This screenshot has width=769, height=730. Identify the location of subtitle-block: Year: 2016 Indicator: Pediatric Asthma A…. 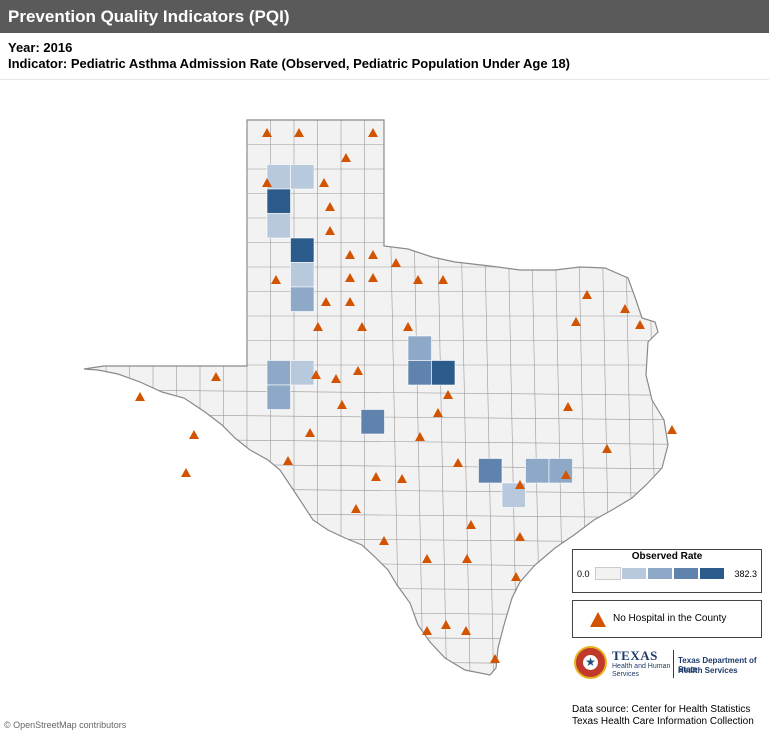
(289, 56).